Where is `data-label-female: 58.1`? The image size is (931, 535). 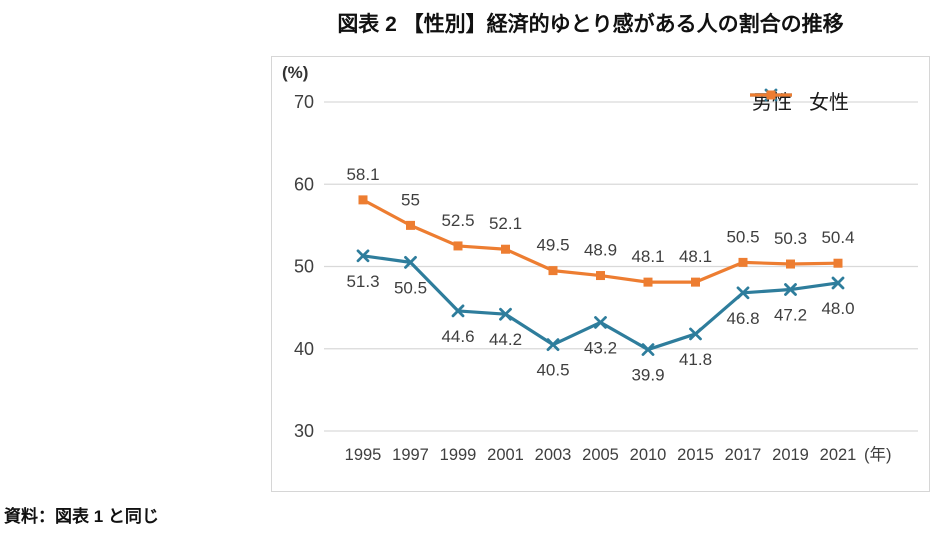
data-label-female: 58.1 is located at coordinates (362, 174).